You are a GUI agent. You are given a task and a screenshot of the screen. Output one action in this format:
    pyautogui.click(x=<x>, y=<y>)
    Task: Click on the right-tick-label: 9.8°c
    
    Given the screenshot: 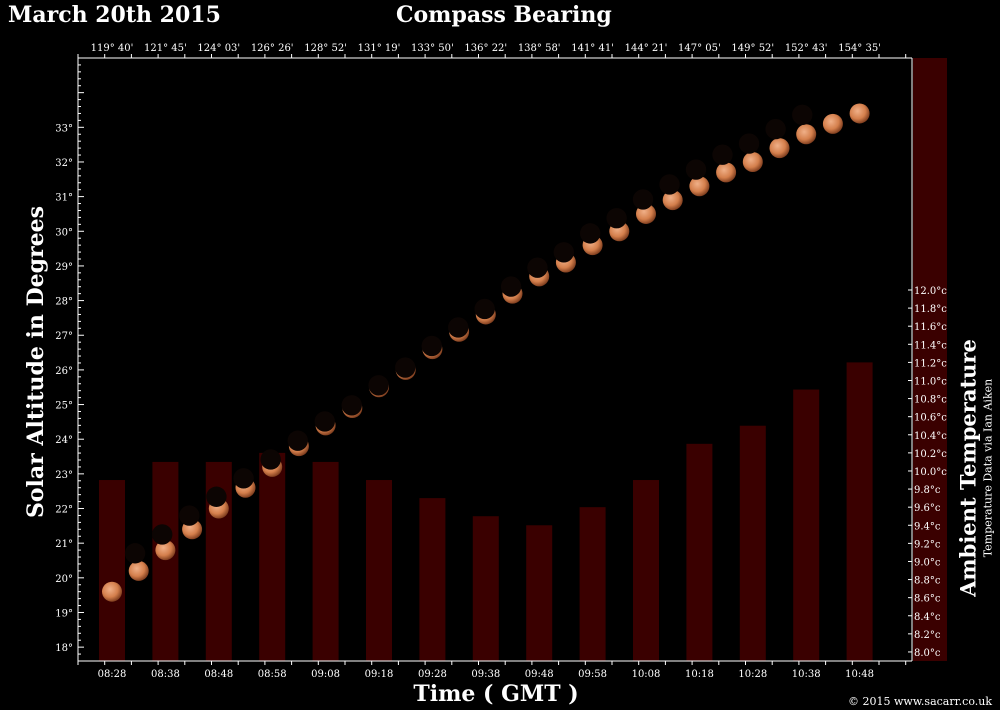 What is the action you would take?
    pyautogui.click(x=927, y=490)
    